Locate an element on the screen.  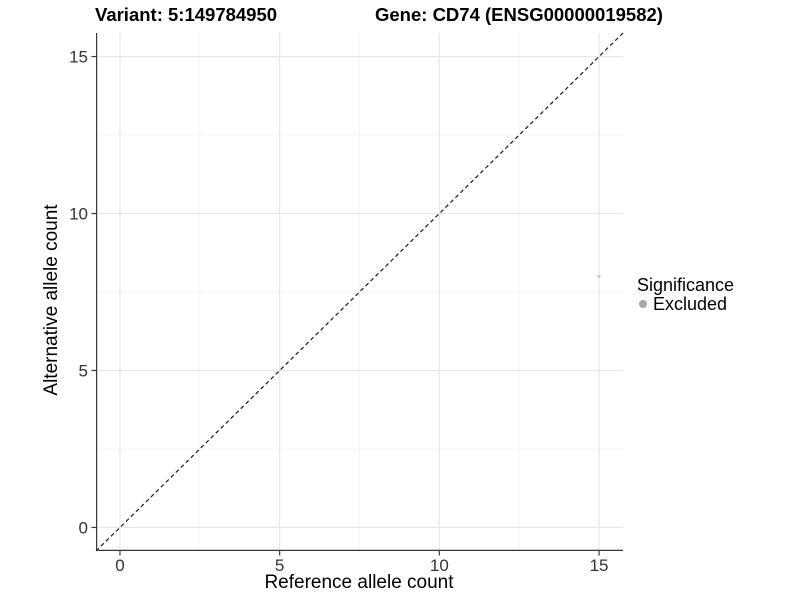
x-axis-title: Reference allele count is located at coordinates (359, 582).